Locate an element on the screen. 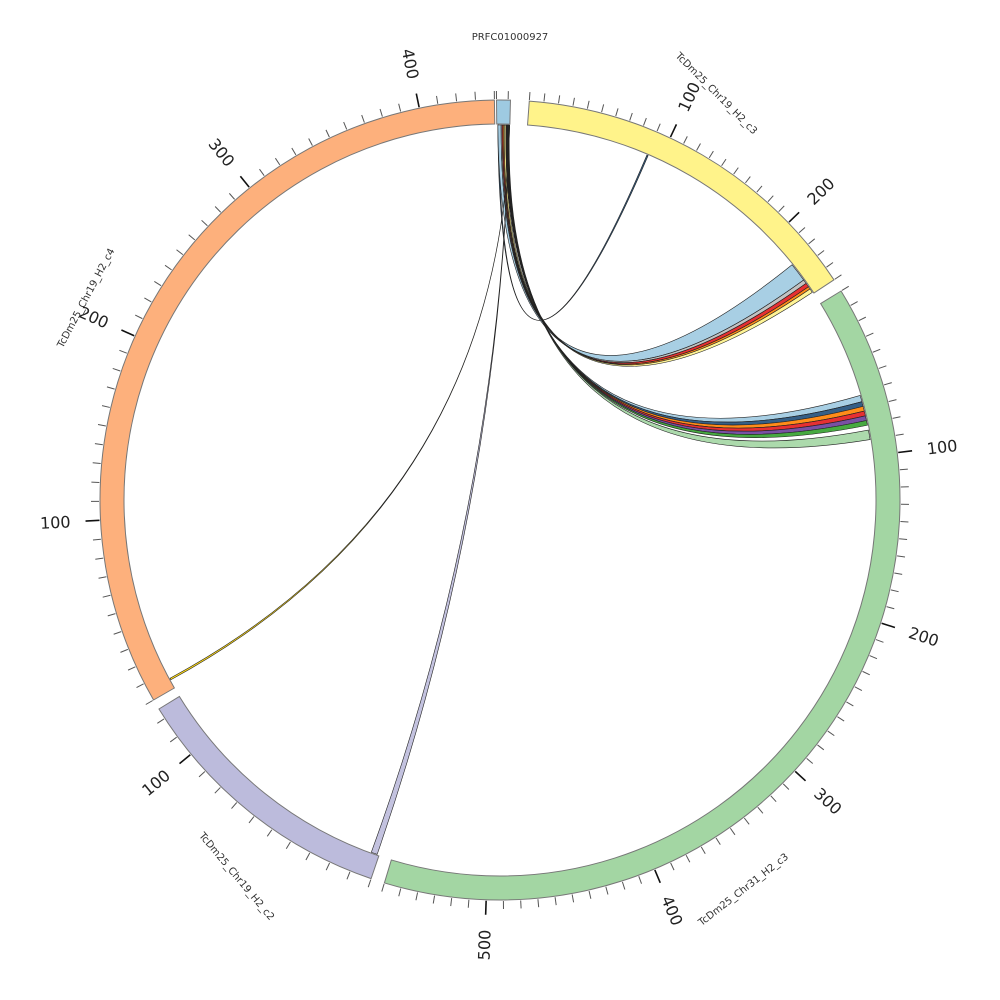 This screenshot has height=1000, width=1000. tick-label: 300 is located at coordinates (827, 801).